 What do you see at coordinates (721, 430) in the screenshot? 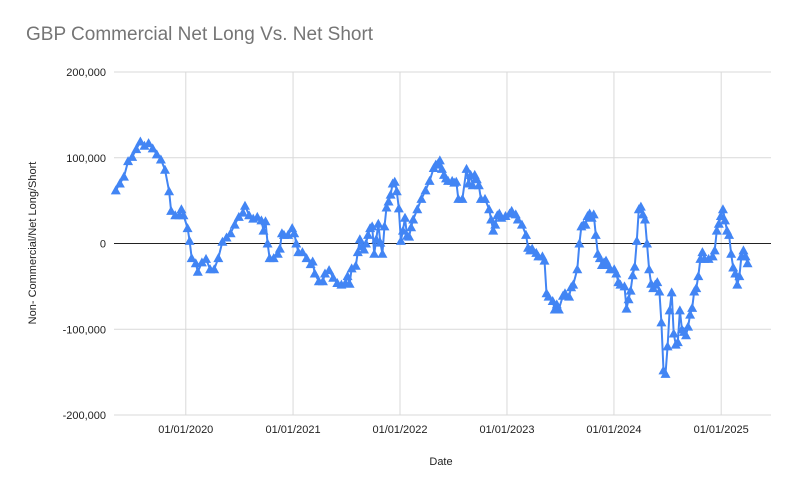
I see `x-tick-label: 01/01/2025` at bounding box center [721, 430].